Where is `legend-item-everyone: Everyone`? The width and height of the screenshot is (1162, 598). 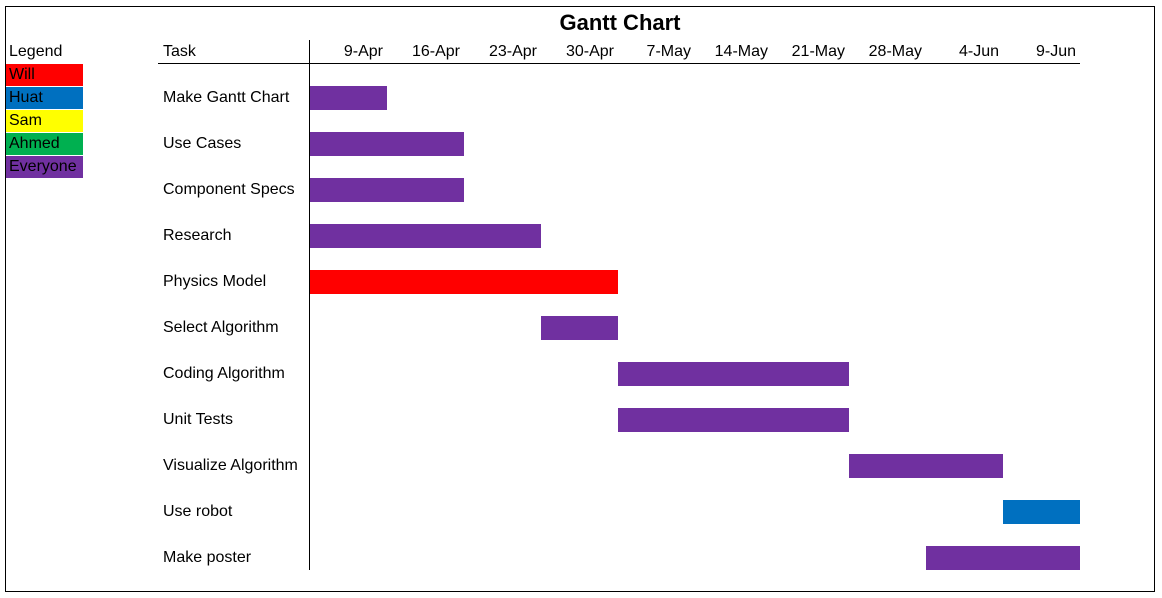 legend-item-everyone: Everyone is located at coordinates (44, 167).